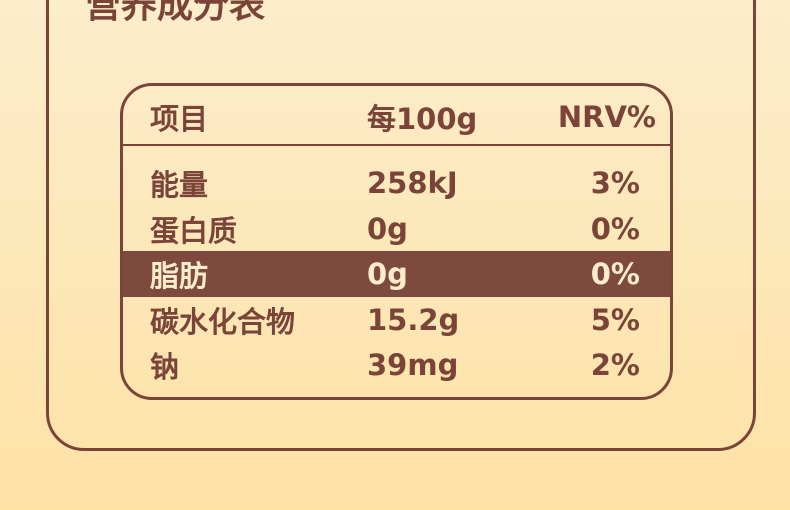 The image size is (790, 510). Describe the element at coordinates (194, 230) in the screenshot. I see `cell: 蛋白质` at that location.